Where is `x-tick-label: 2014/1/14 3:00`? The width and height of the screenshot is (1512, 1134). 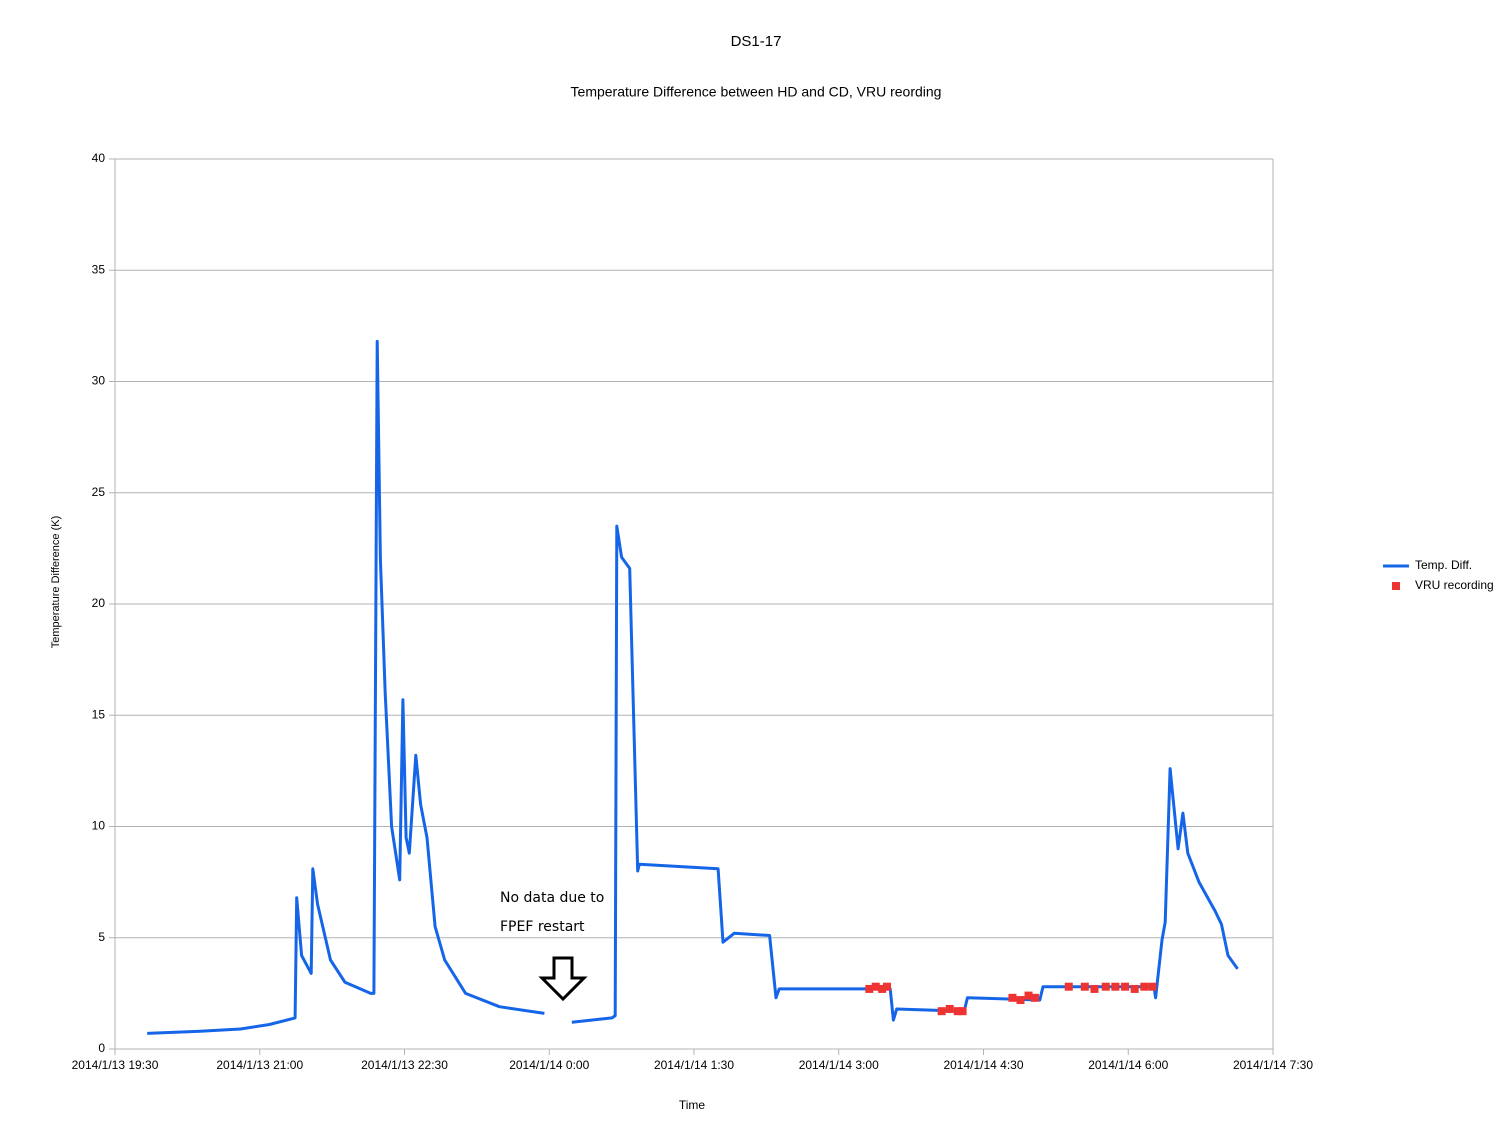 x-tick-label: 2014/1/14 3:00 is located at coordinates (839, 1065).